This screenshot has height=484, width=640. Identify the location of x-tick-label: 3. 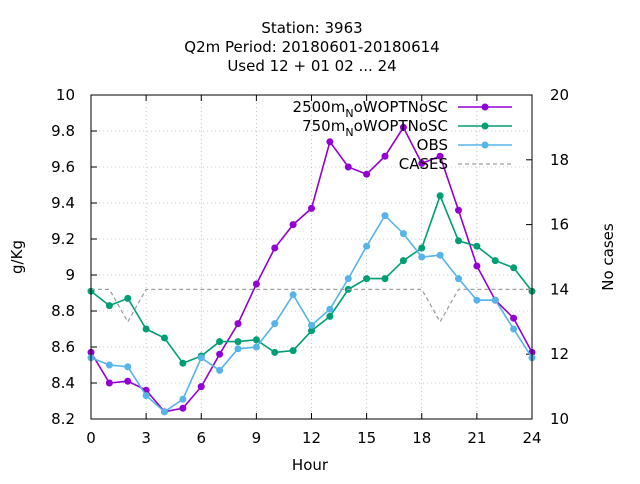
(146, 438).